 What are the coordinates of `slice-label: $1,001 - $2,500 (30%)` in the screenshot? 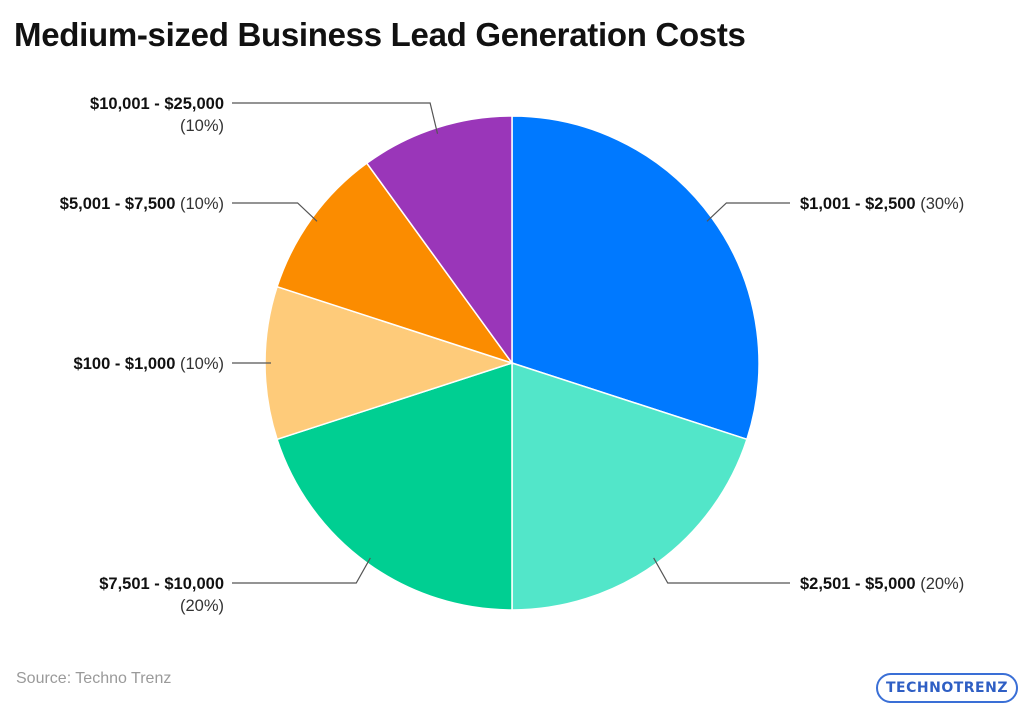 It's located at (882, 204).